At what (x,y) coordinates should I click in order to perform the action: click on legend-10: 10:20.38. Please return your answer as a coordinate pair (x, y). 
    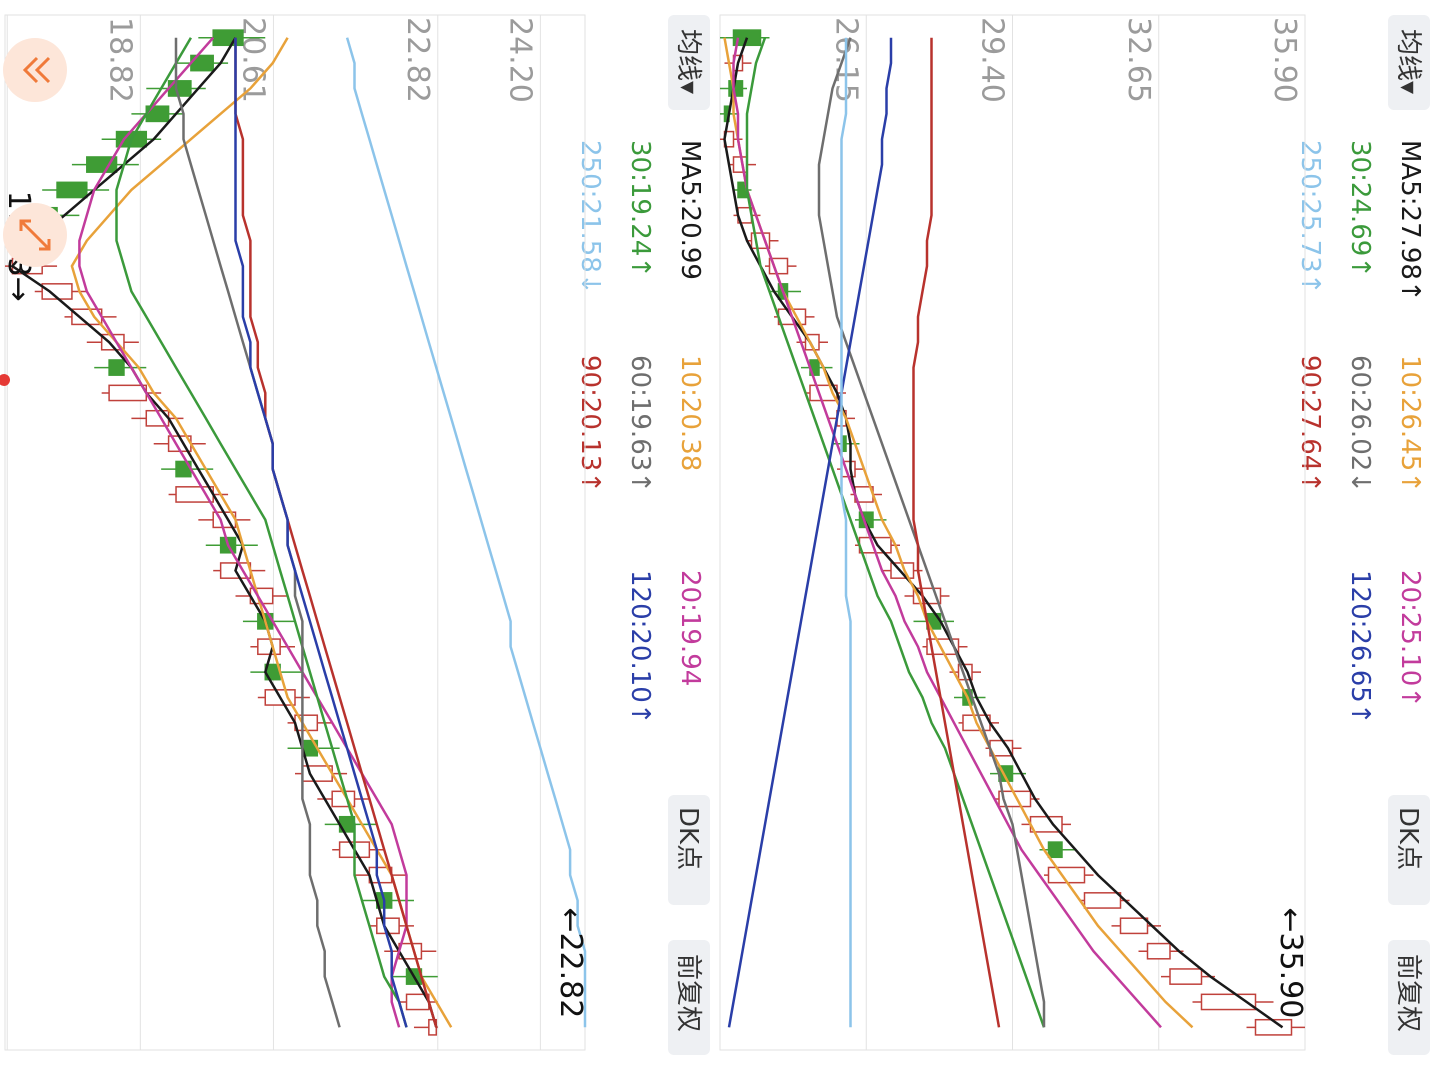
    Looking at the image, I should click on (690, 413).